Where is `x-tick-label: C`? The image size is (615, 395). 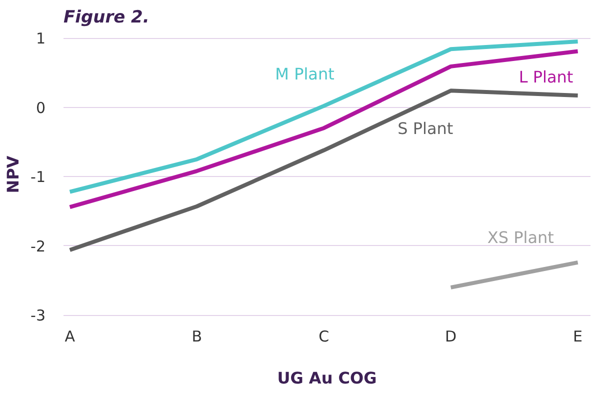 x-tick-label: C is located at coordinates (324, 337).